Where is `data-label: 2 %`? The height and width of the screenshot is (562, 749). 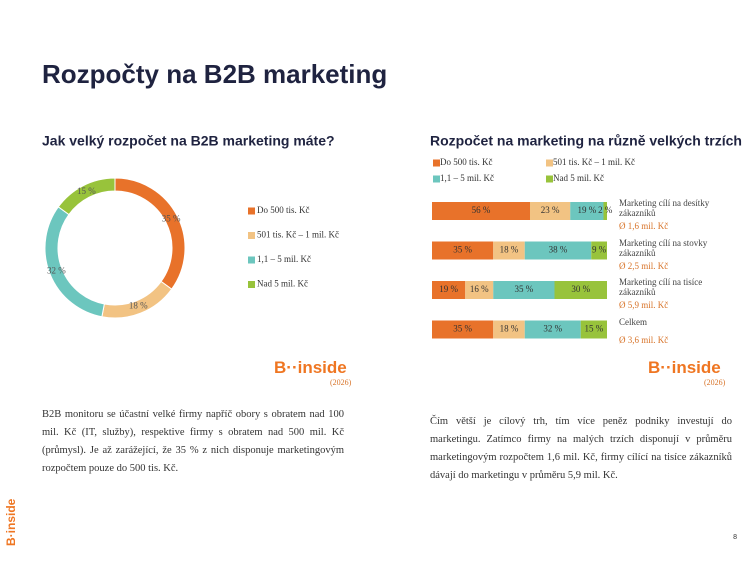 data-label: 2 % is located at coordinates (605, 210).